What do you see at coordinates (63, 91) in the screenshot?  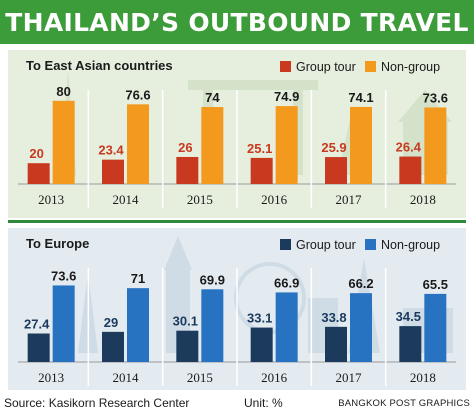 I see `data-label: 80` at bounding box center [63, 91].